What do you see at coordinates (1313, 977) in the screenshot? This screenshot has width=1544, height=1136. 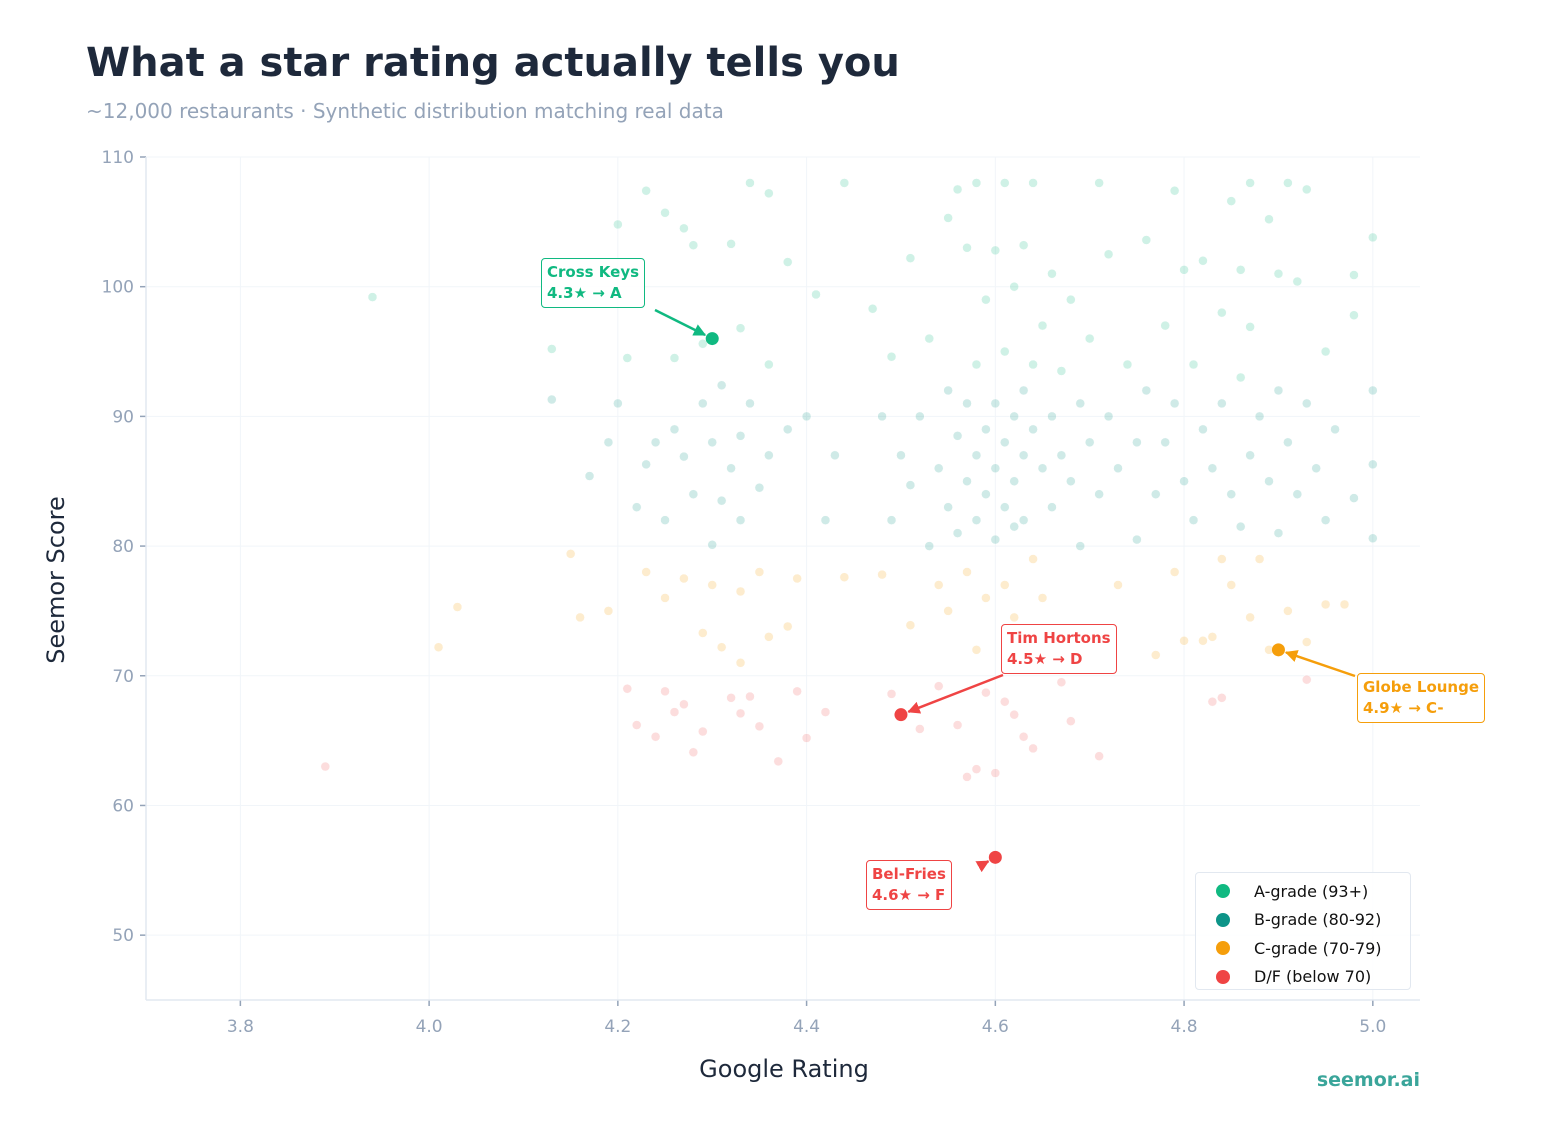 I see `legend-label: D/F (below 70)` at bounding box center [1313, 977].